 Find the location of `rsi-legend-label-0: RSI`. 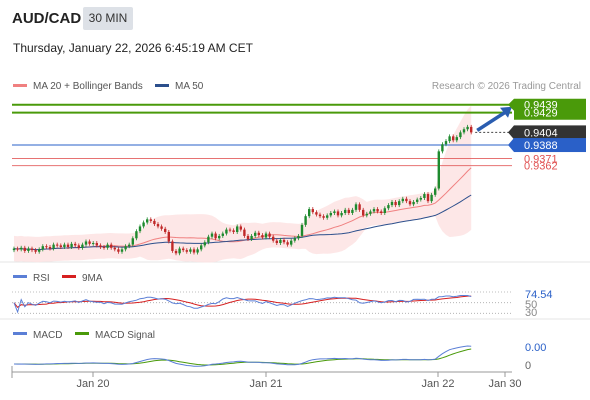

rsi-legend-label-0: RSI is located at coordinates (41, 278).